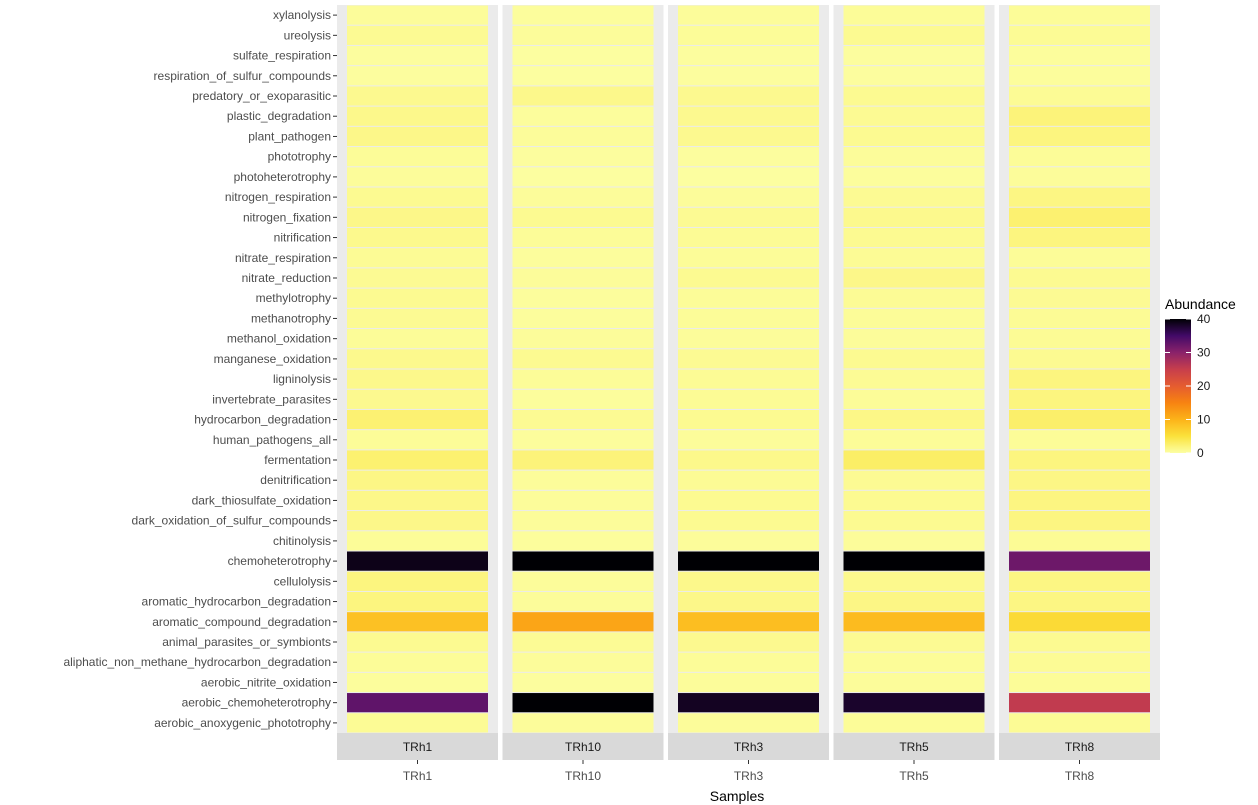  I want to click on y-tick-label: predatory_or_exoparasitic, so click(261, 96).